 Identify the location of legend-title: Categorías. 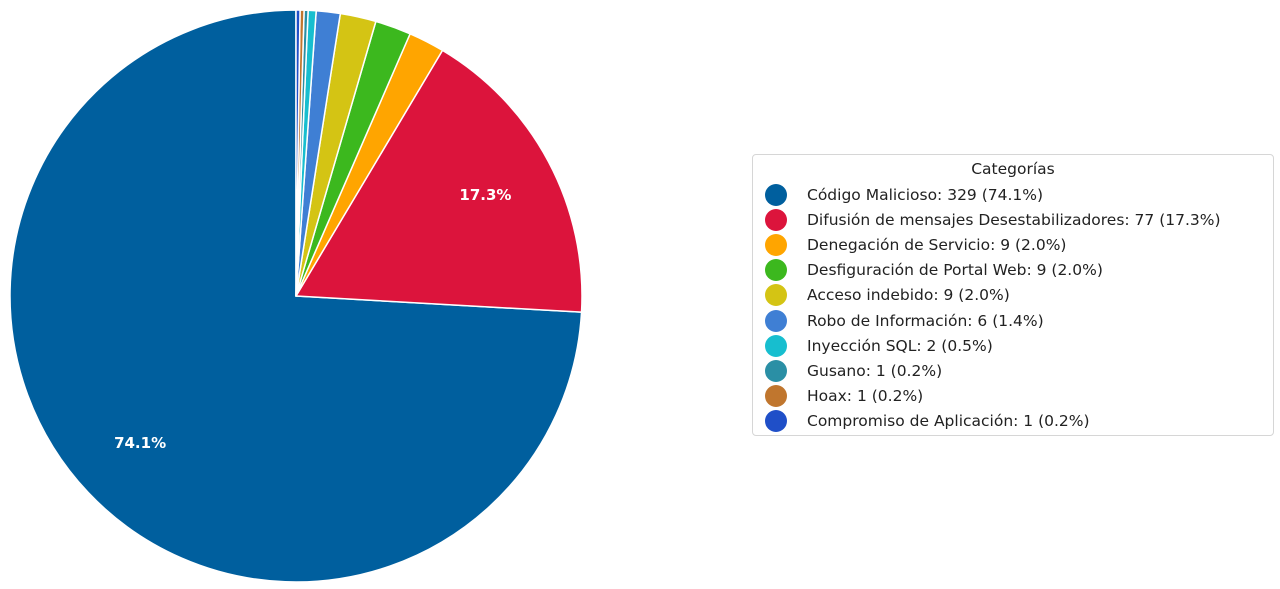
(1013, 169).